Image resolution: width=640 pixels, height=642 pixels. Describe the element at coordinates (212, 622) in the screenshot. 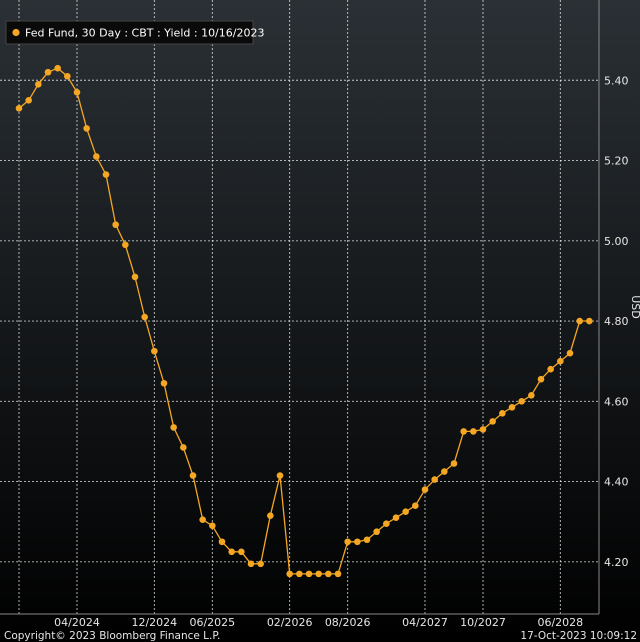

I see `x-tick-label: 06/2025` at that location.